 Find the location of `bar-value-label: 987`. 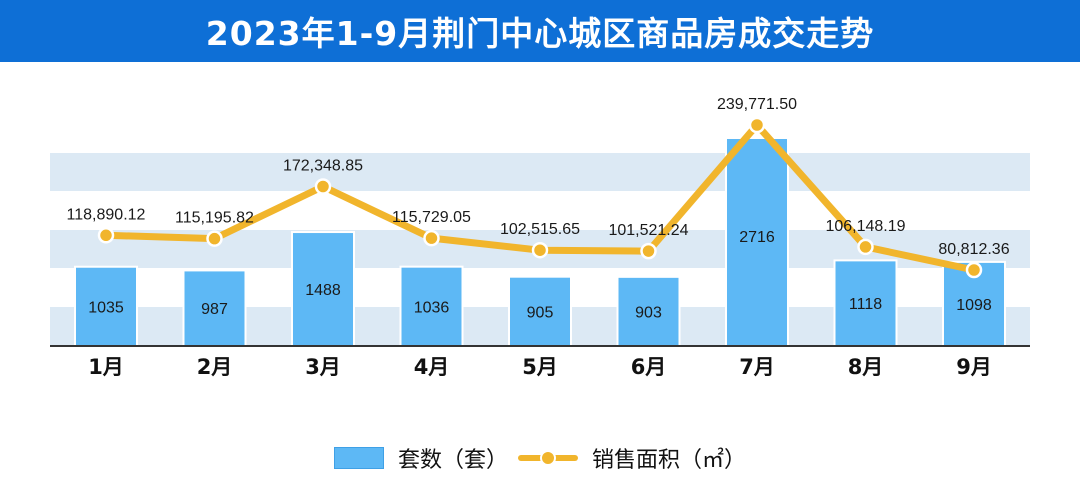

bar-value-label: 987 is located at coordinates (214, 309).